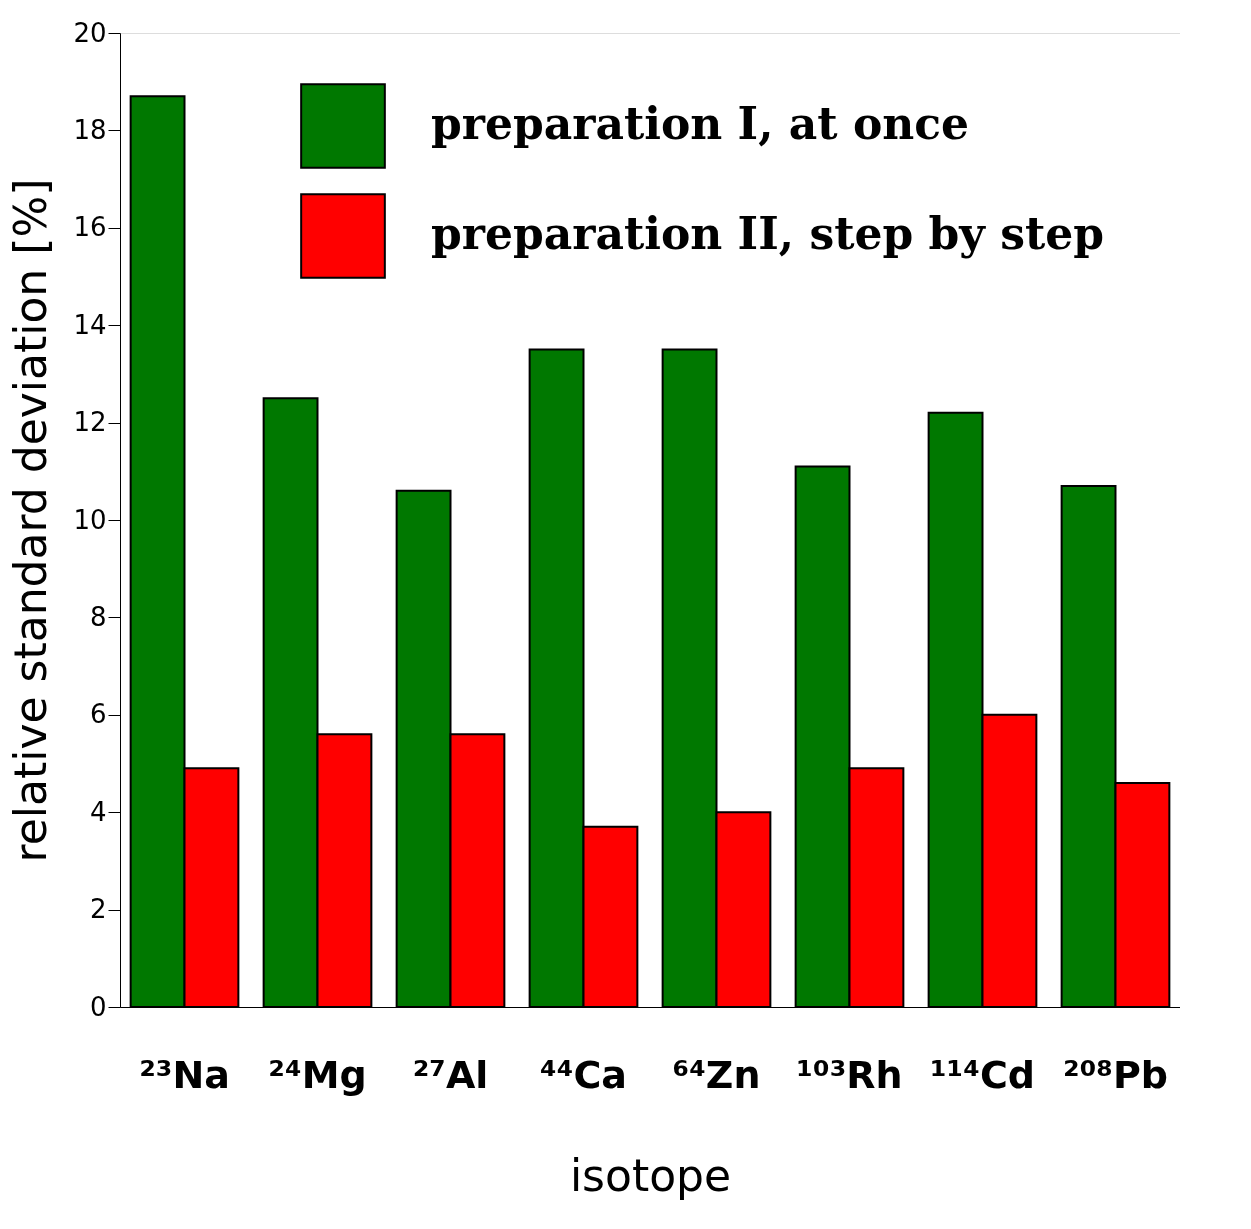  Describe the element at coordinates (716, 1074) in the screenshot. I see `x-tick-label: ⁶⁴Zn` at that location.